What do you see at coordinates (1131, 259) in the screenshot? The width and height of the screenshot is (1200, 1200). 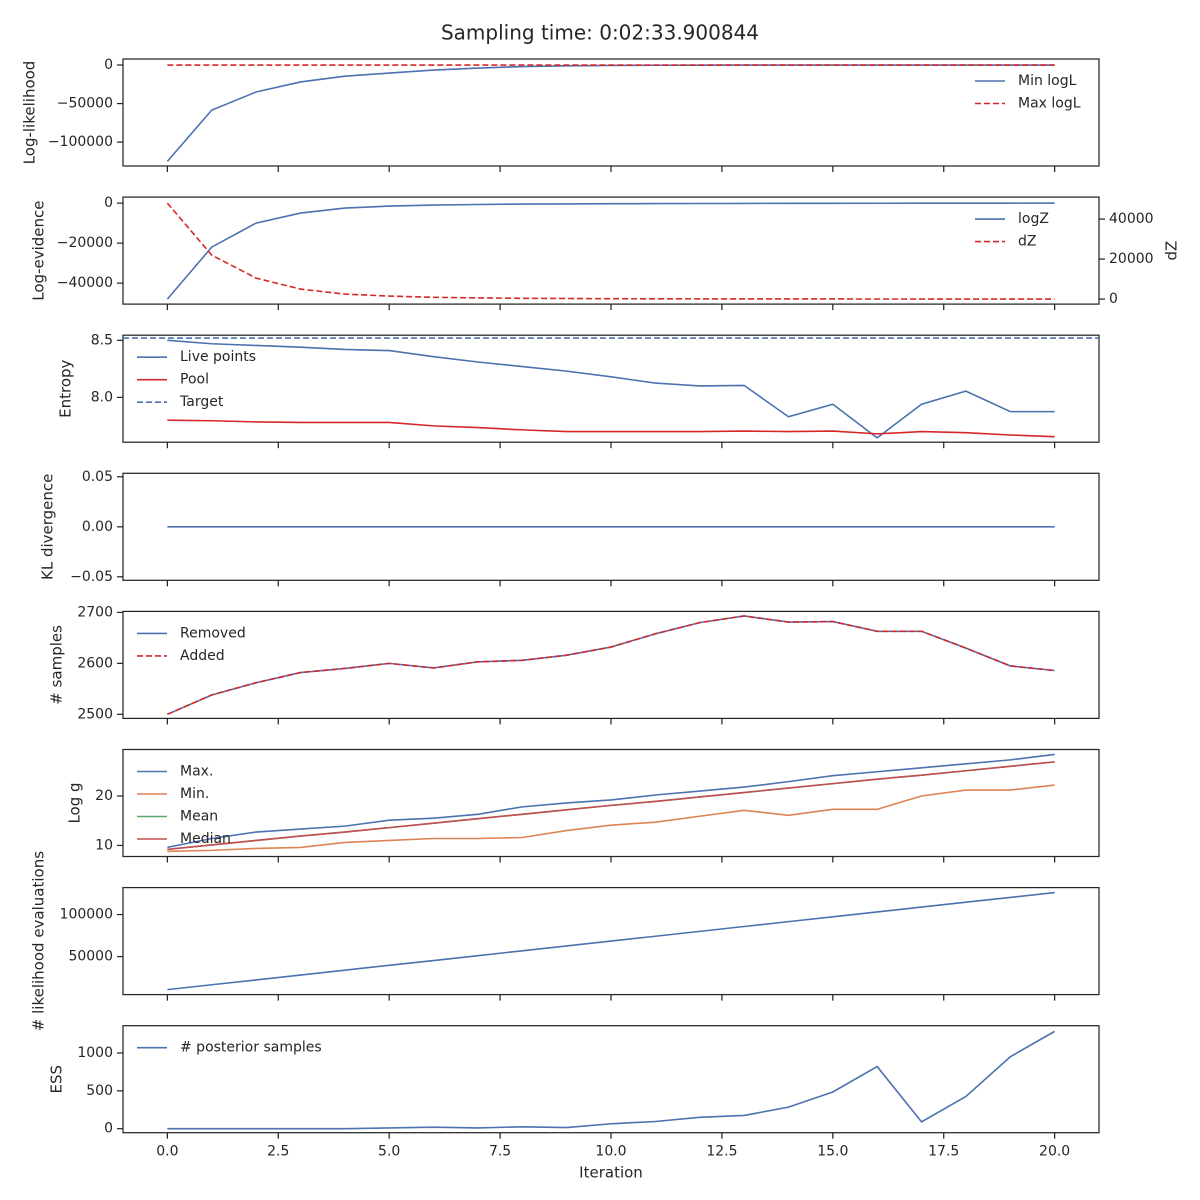 I see `y2-tick-label: 20000` at bounding box center [1131, 259].